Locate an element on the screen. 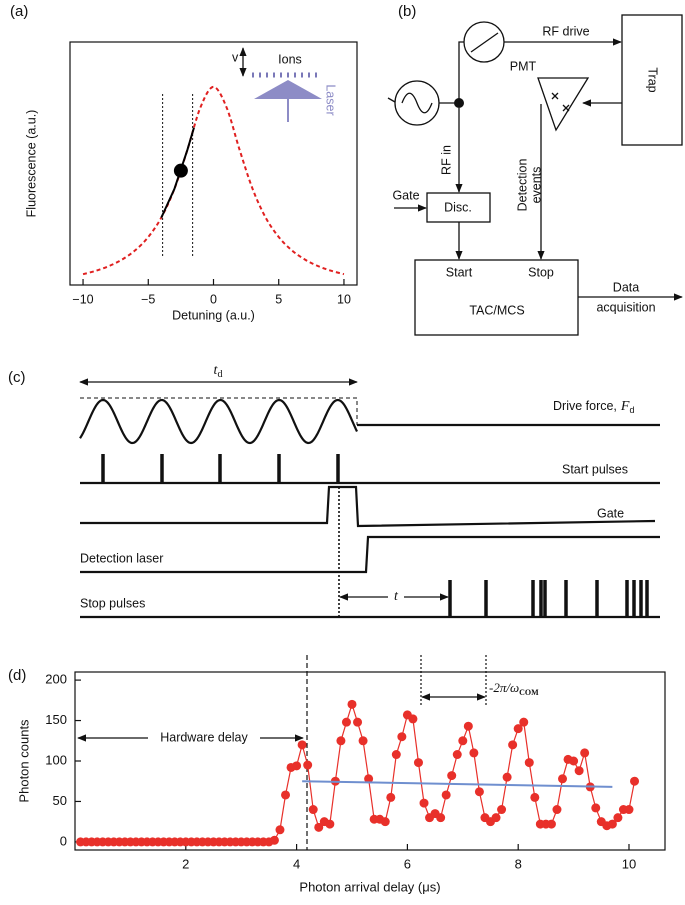 This screenshot has width=685, height=905. label: t is located at coordinates (396, 596).